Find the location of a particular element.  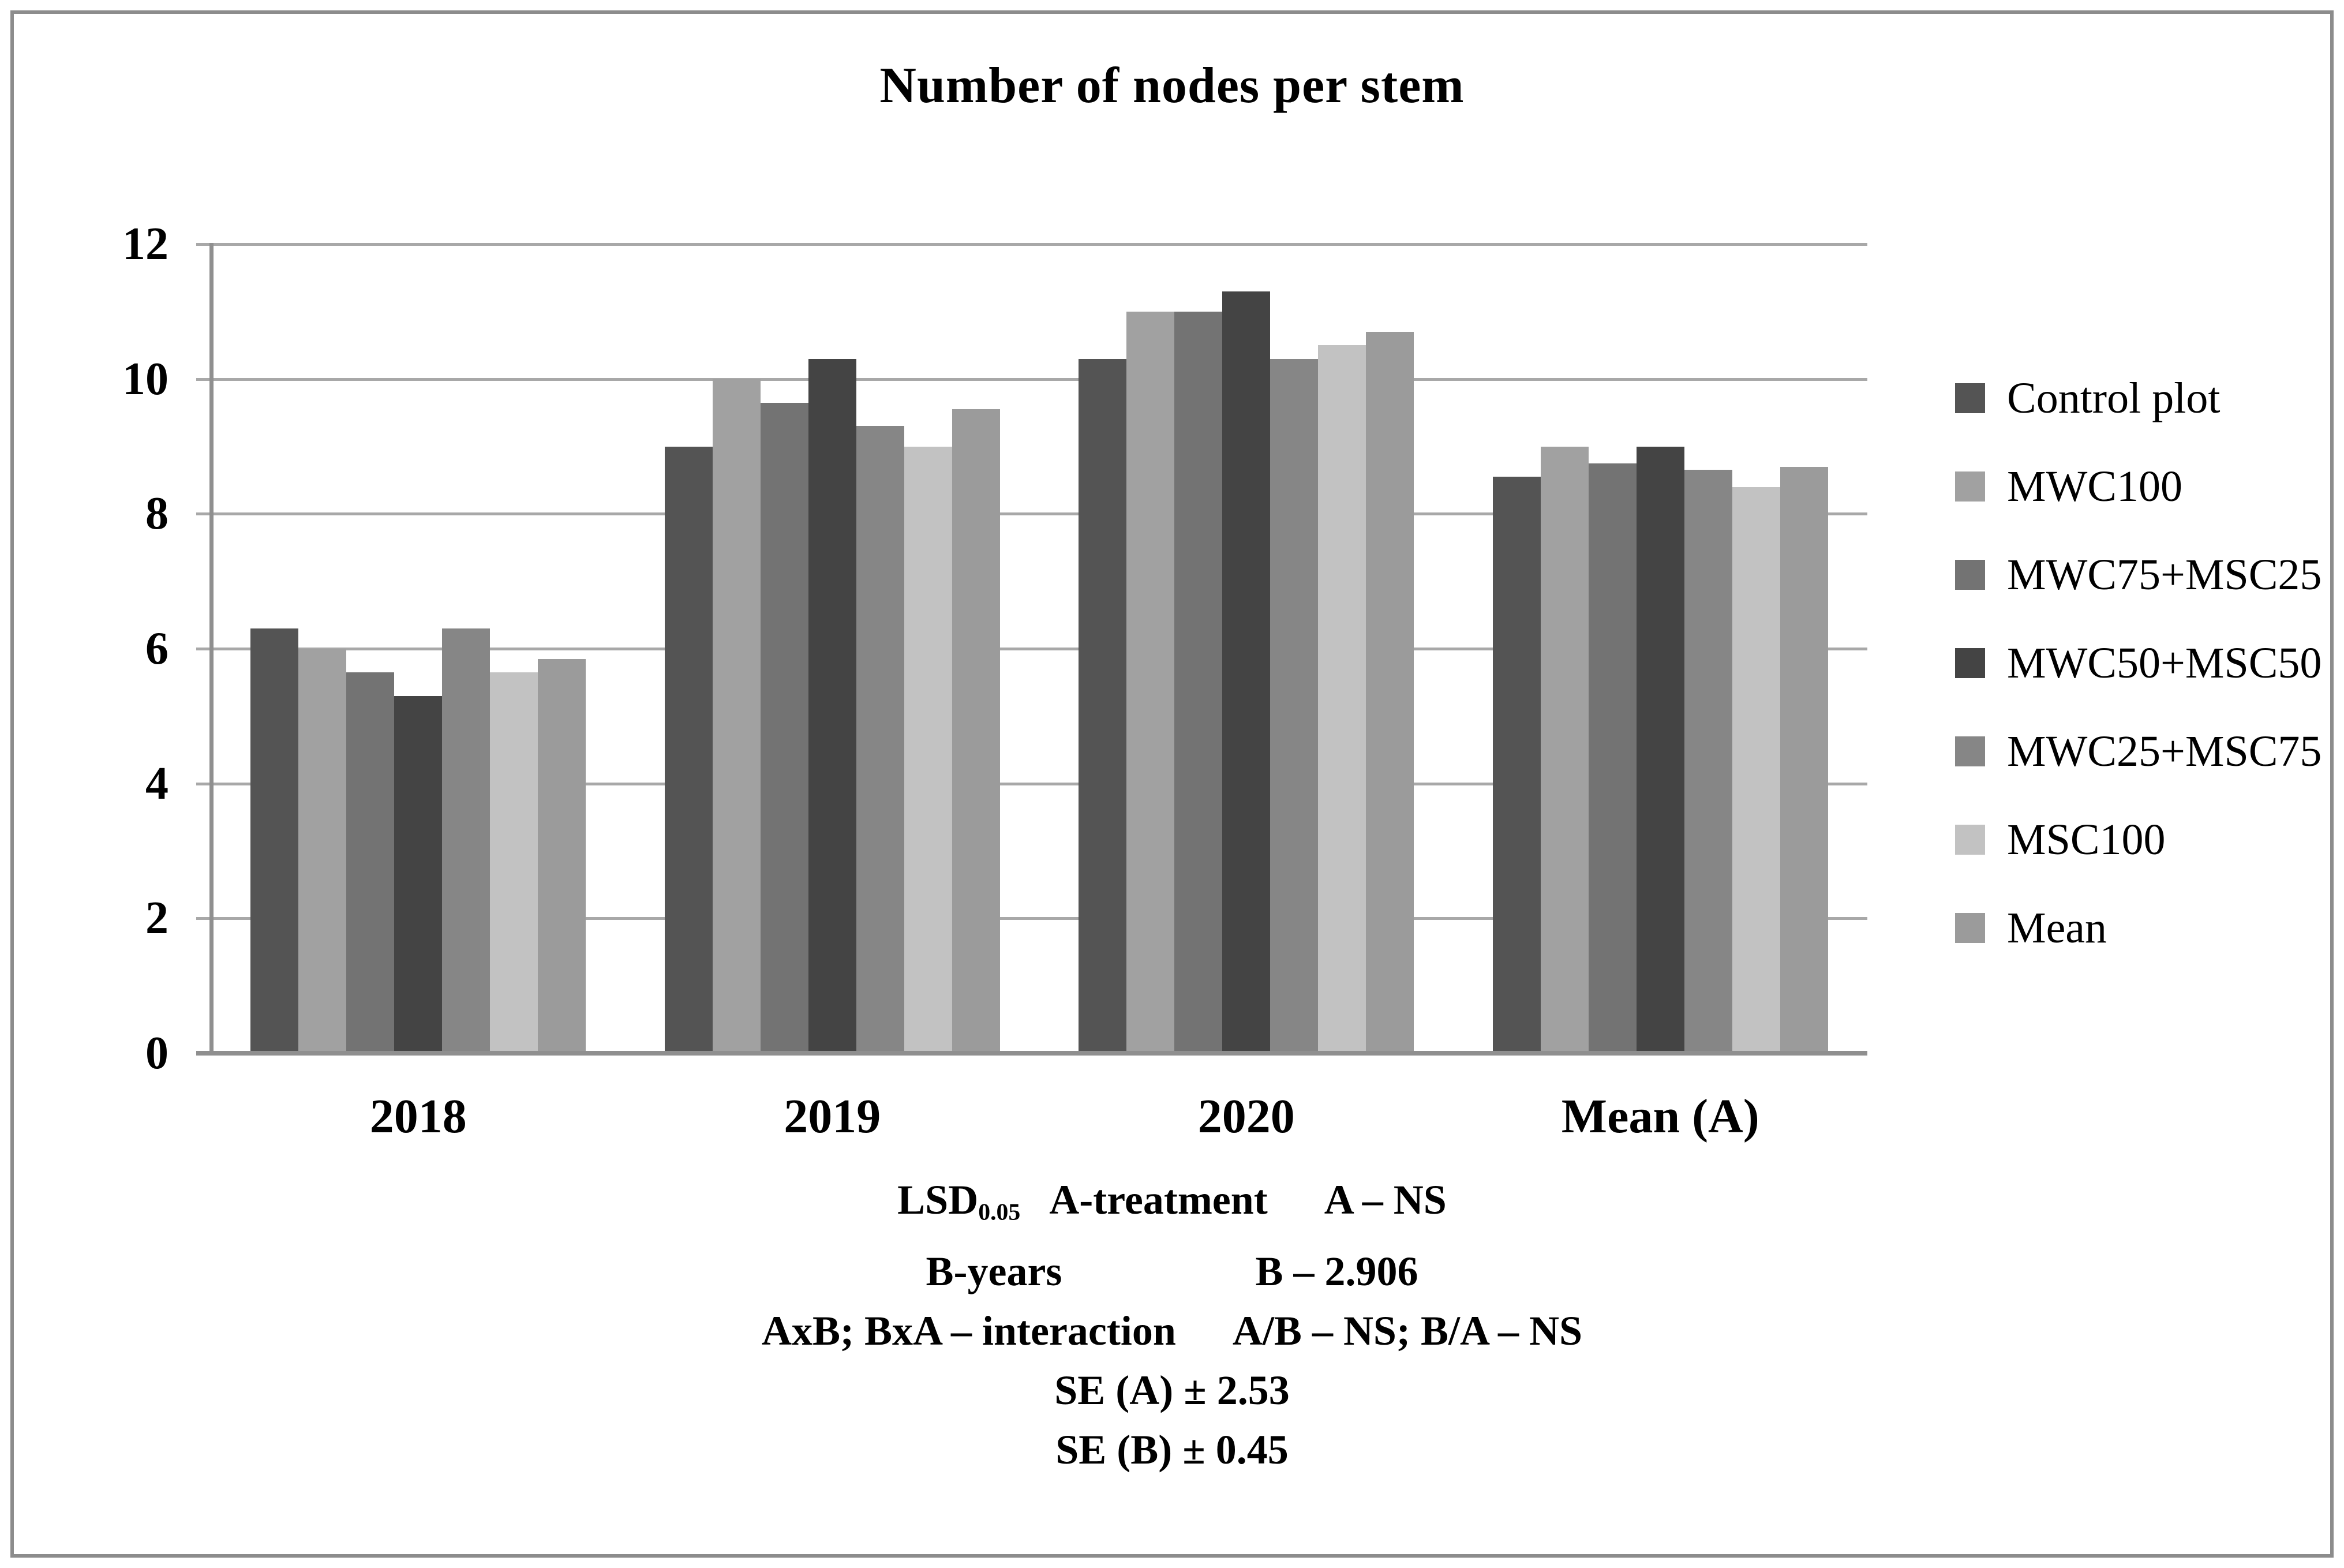

legend-label: MWC75+MSC25 is located at coordinates (2164, 575).